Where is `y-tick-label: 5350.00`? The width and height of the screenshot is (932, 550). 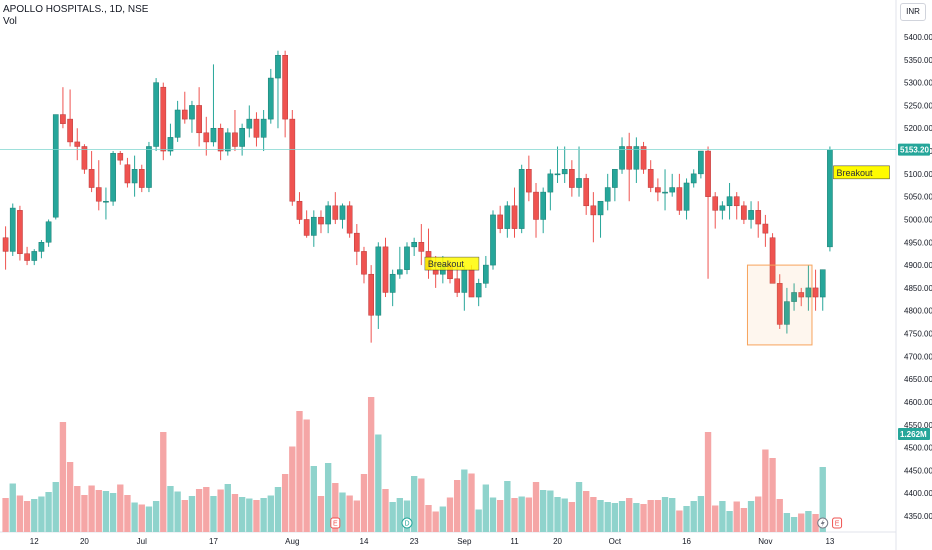
y-tick-label: 5350.00 is located at coordinates (918, 60).